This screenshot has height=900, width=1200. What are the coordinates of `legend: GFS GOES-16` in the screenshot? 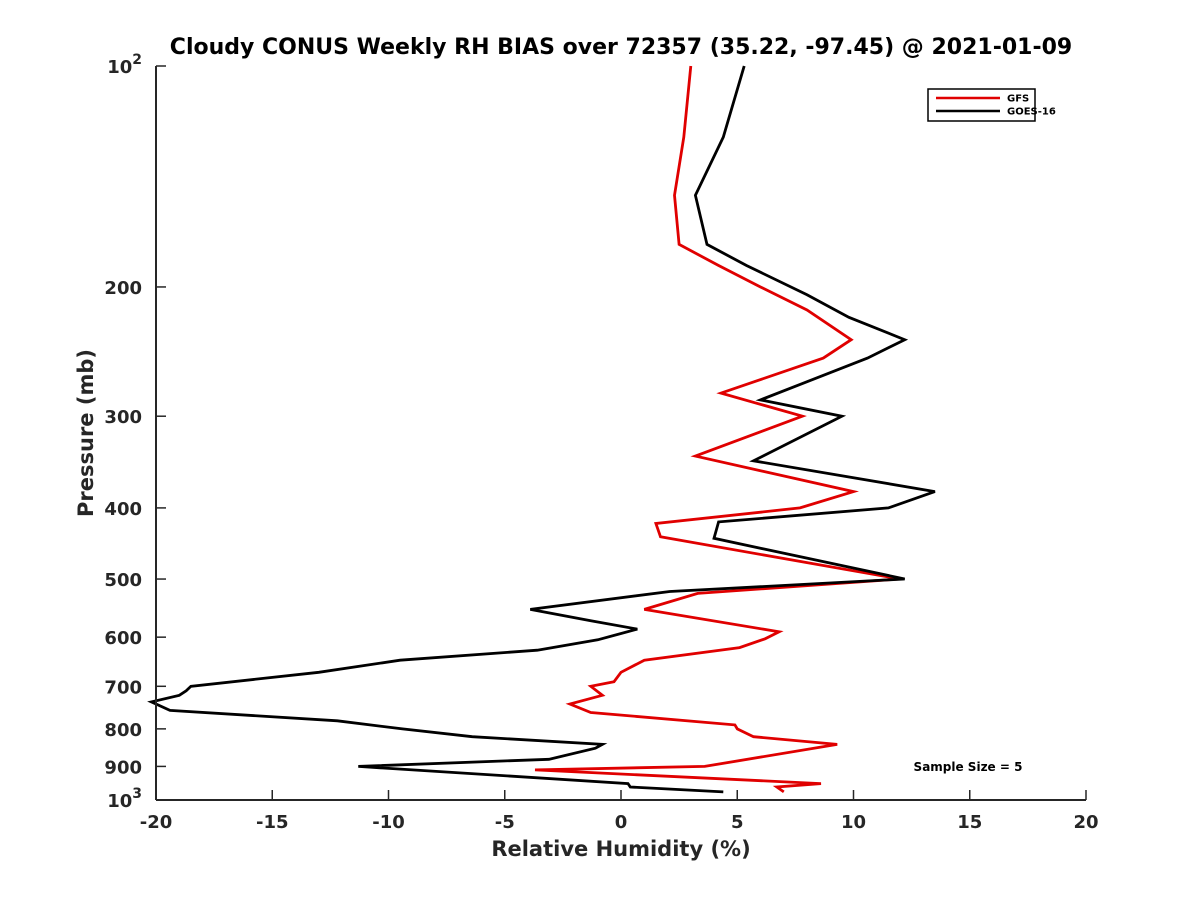 It's located at (991, 105).